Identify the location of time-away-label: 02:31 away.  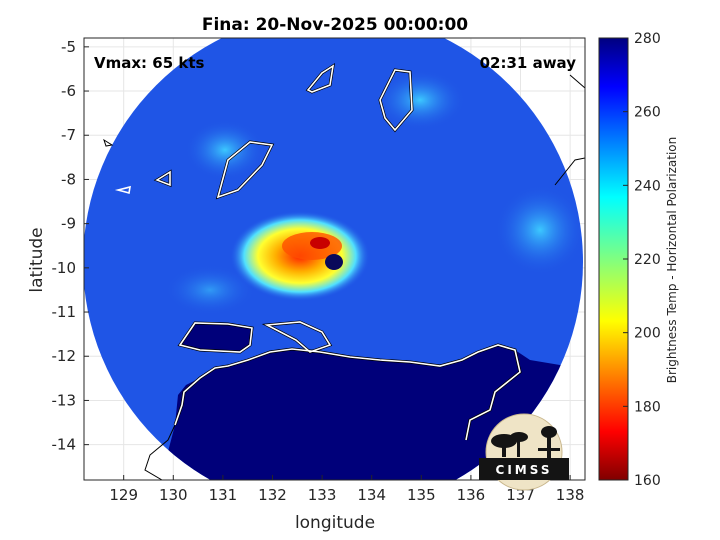
(528, 63).